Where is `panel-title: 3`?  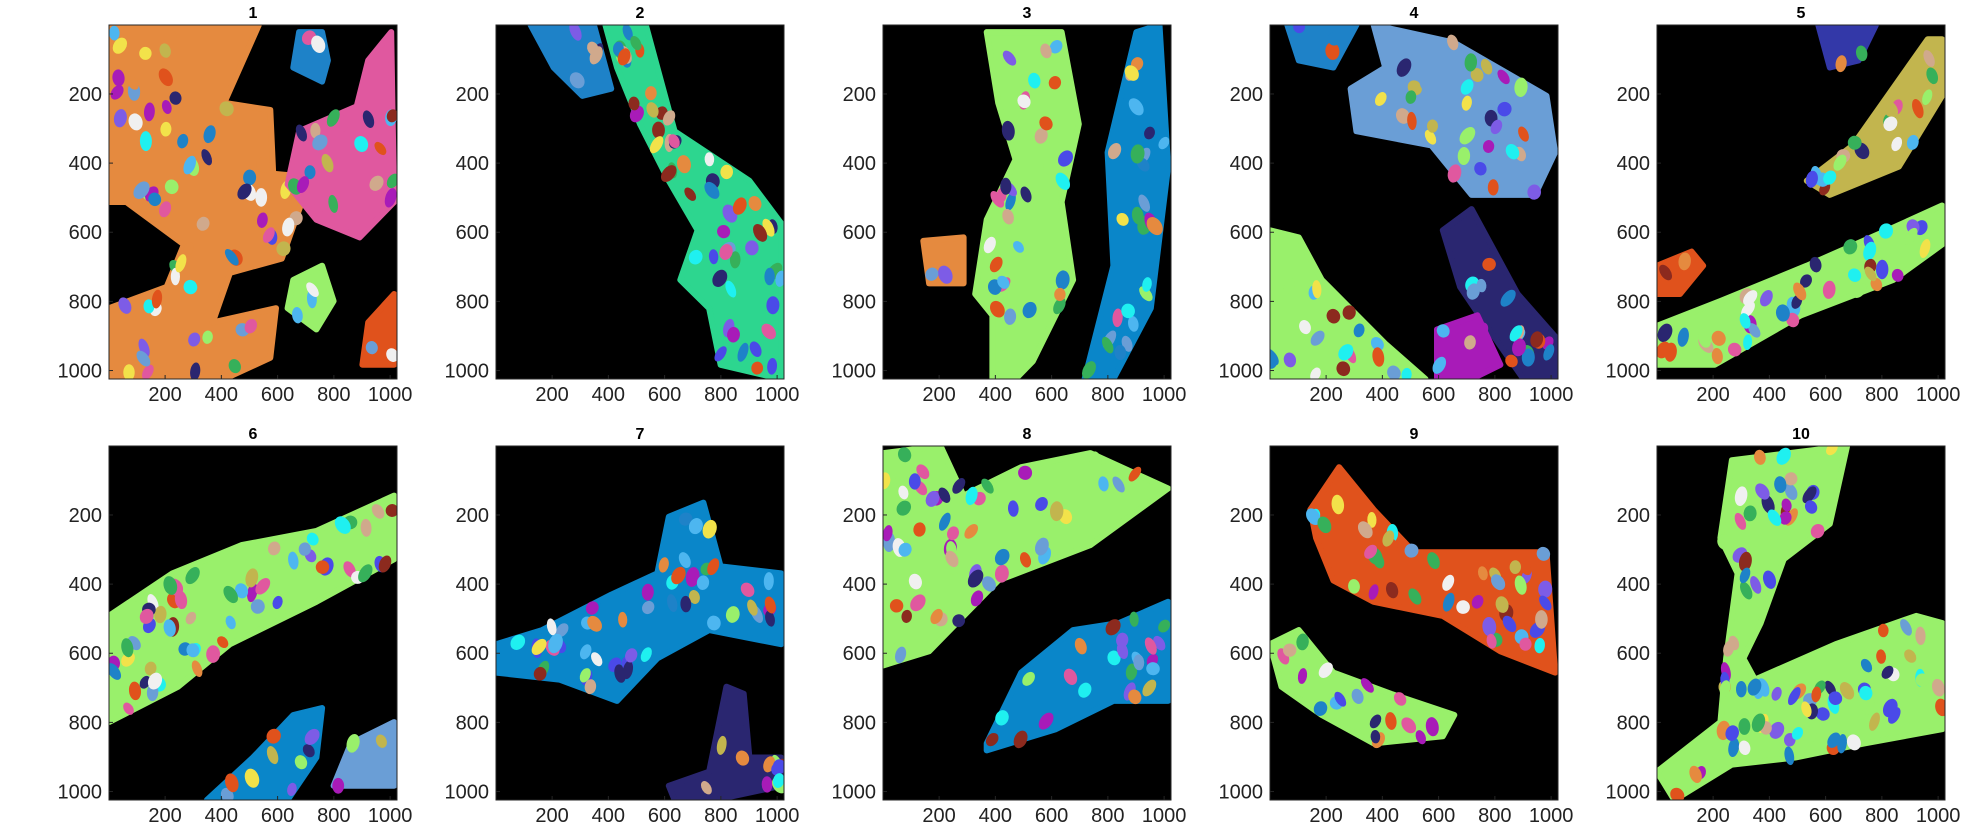
panel-title: 3 is located at coordinates (1027, 13).